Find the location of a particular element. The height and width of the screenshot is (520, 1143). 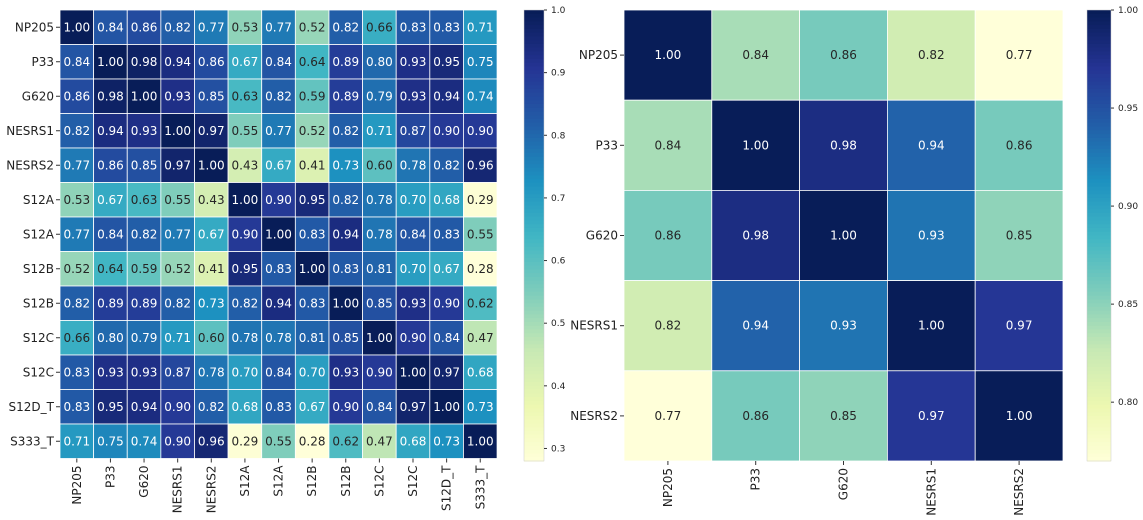

left-heatmap-value: 0.84 is located at coordinates (413, 234).